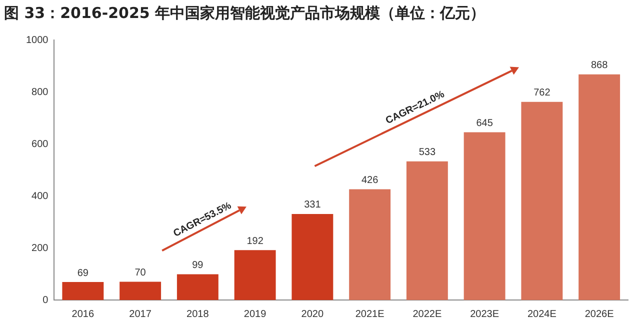 The height and width of the screenshot is (336, 640). I want to click on data-label: 70, so click(140, 273).